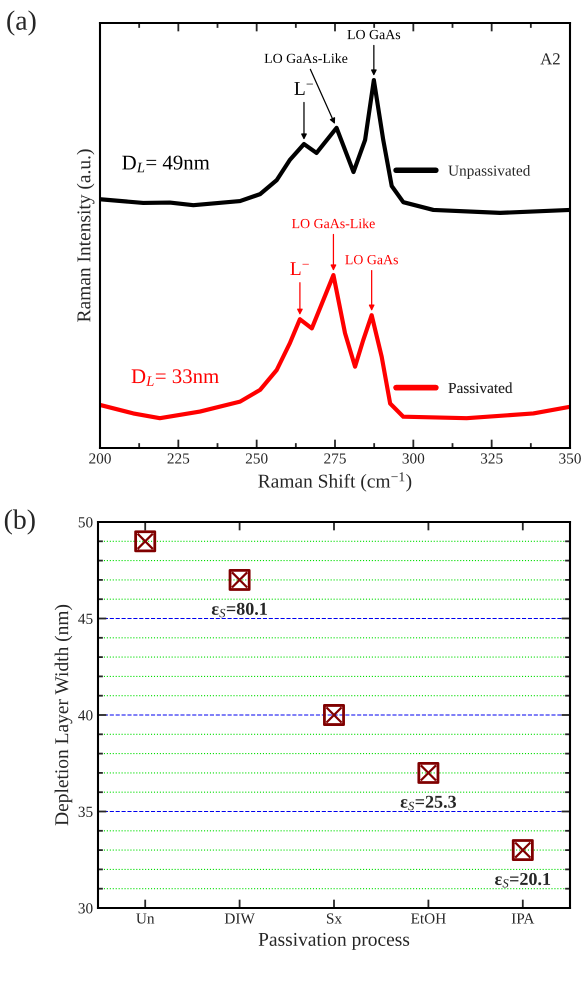  What do you see at coordinates (85, 619) in the screenshot?
I see `y-tick-label: 45` at bounding box center [85, 619].